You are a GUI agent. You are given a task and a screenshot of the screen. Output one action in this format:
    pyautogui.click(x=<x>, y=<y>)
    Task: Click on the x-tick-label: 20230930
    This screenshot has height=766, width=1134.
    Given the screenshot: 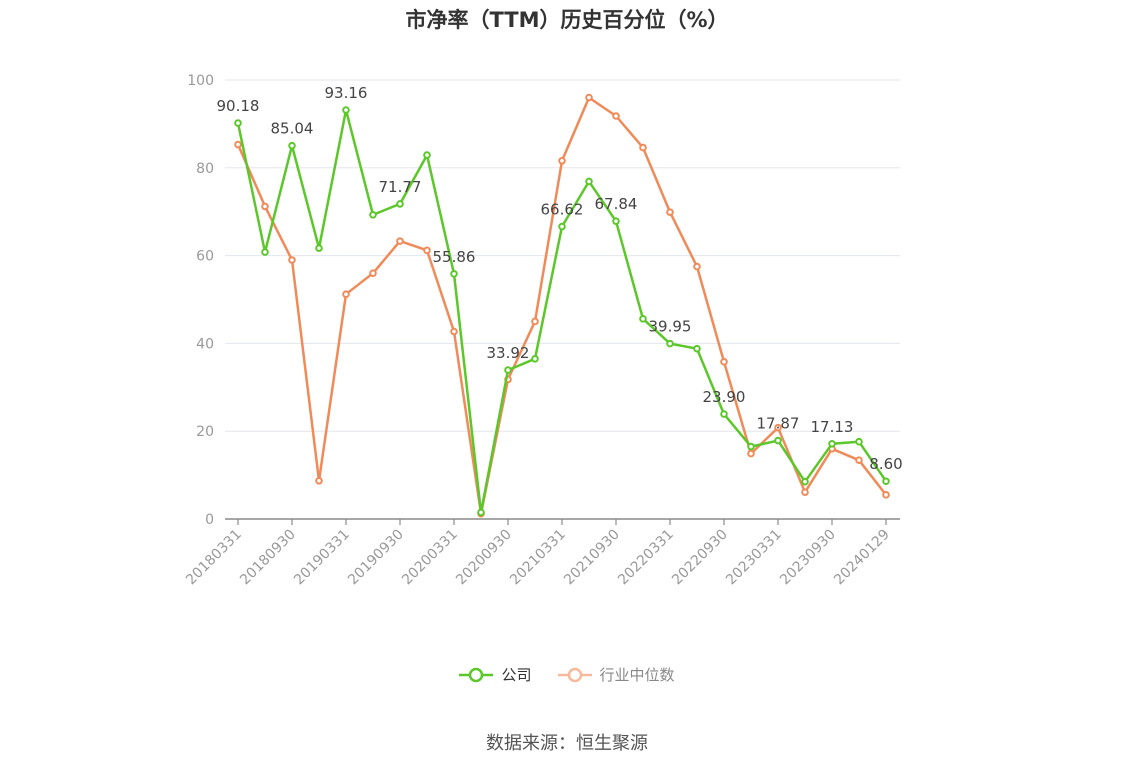 What is the action you would take?
    pyautogui.click(x=808, y=558)
    